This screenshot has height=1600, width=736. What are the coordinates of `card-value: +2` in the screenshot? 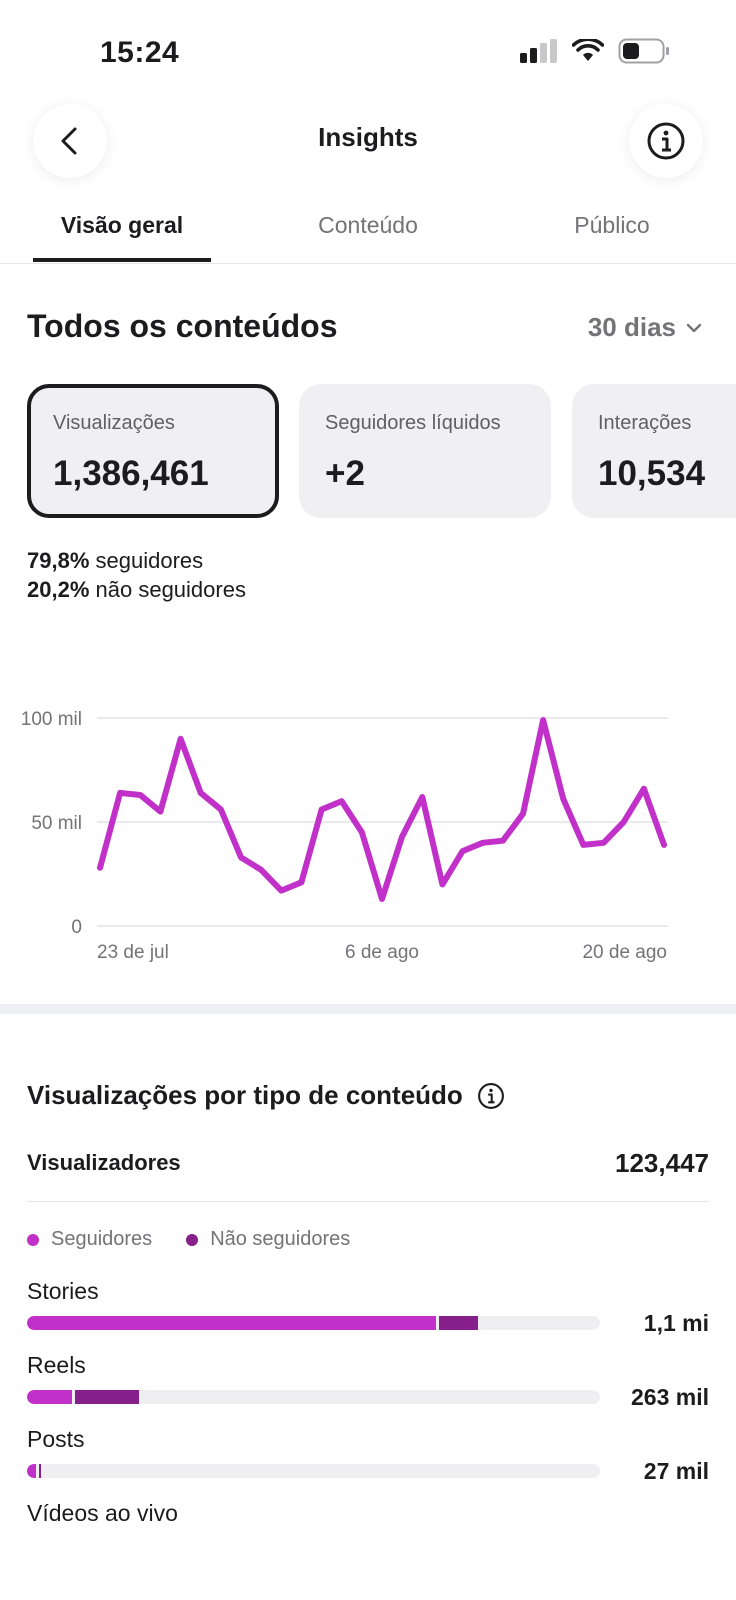 It's located at (345, 473).